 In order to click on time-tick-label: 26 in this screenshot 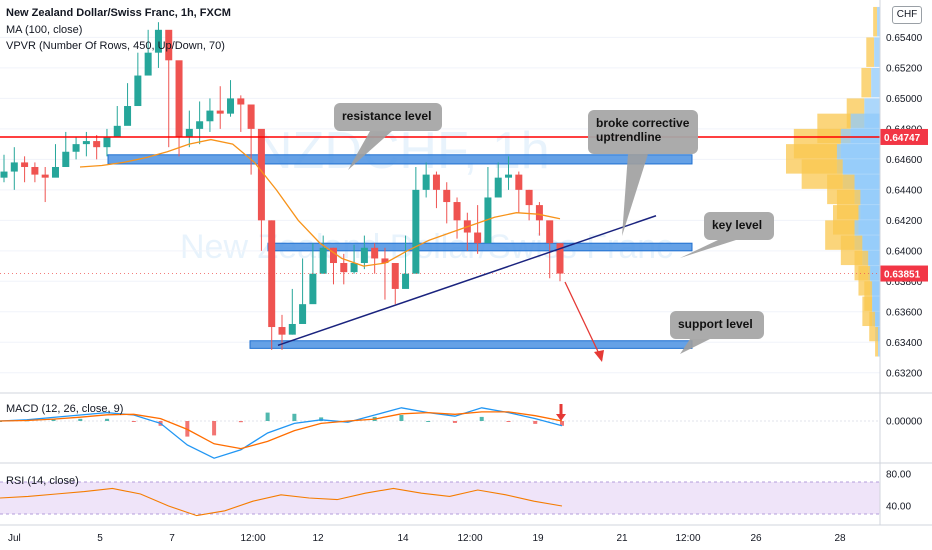, I will do `click(756, 538)`.